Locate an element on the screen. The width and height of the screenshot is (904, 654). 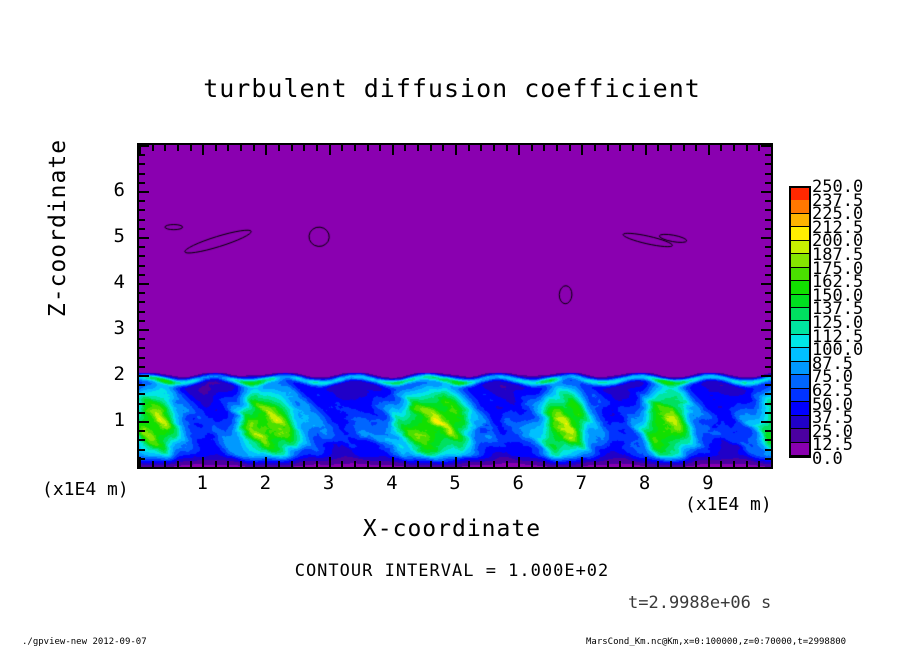
page-title: turbulent diffusion coefficient is located at coordinates (452, 88).